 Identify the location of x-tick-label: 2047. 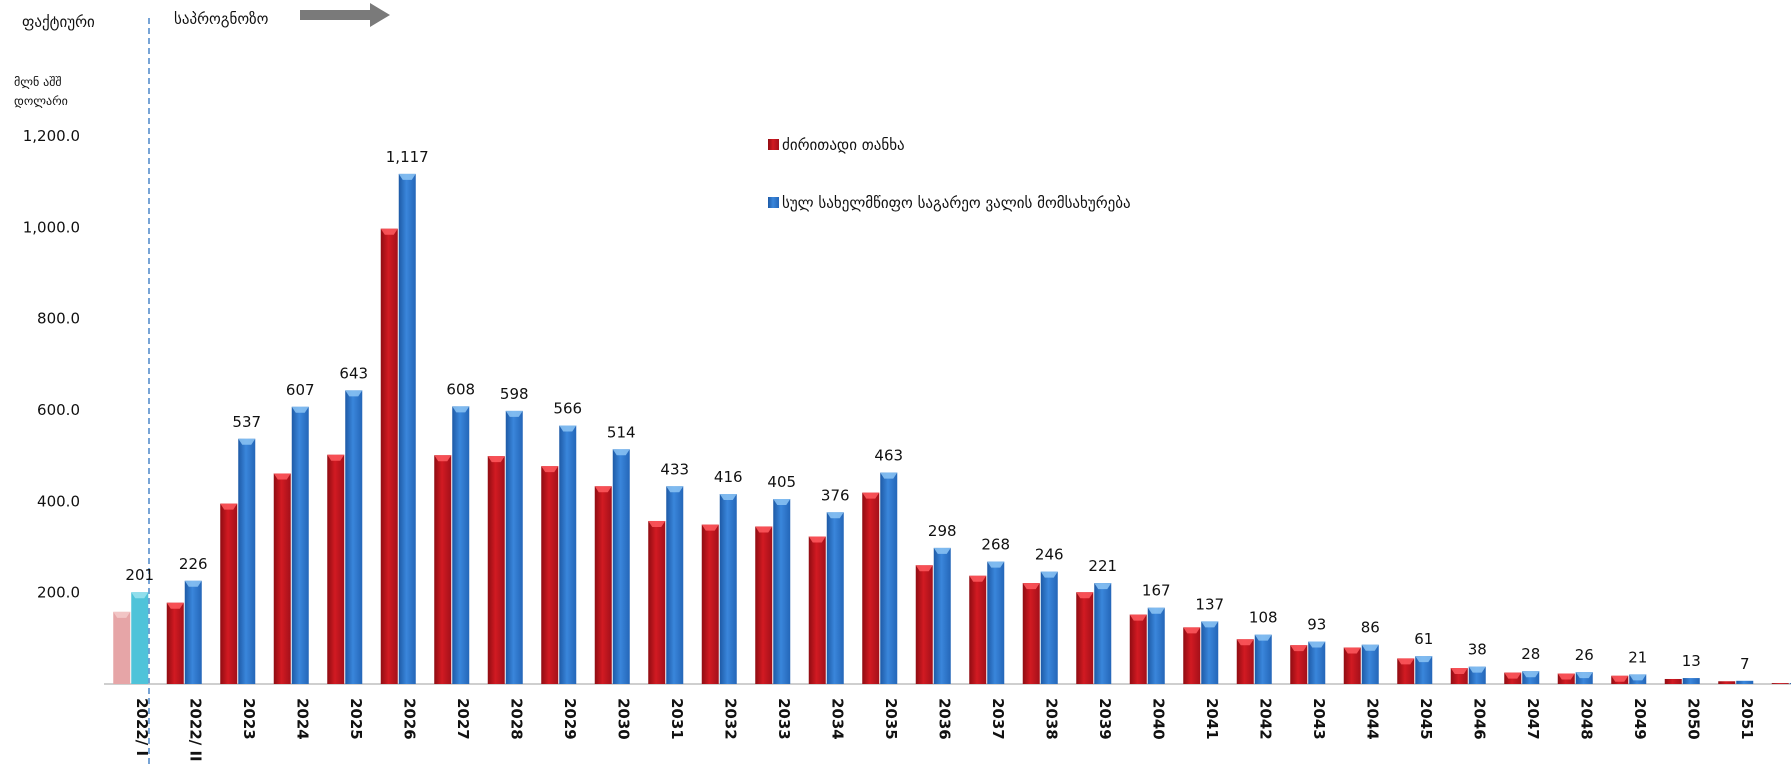
(1533, 719).